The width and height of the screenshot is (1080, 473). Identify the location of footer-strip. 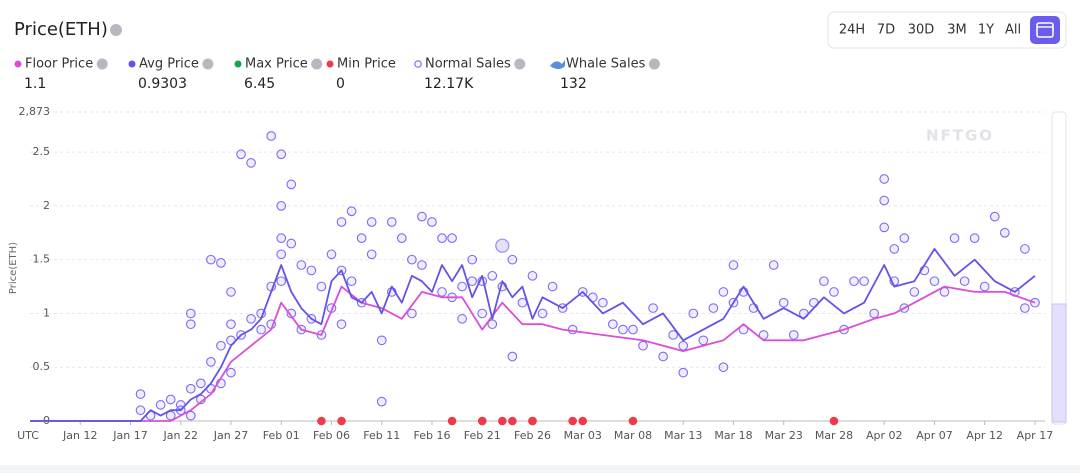
(540, 469).